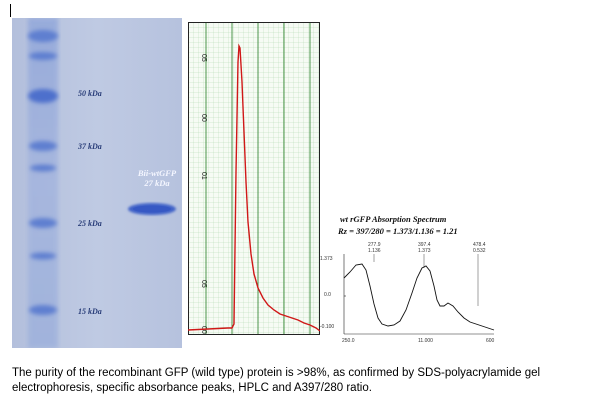 The image size is (616, 413). What do you see at coordinates (490, 341) in the screenshot?
I see `spectrum-x-label: 600` at bounding box center [490, 341].